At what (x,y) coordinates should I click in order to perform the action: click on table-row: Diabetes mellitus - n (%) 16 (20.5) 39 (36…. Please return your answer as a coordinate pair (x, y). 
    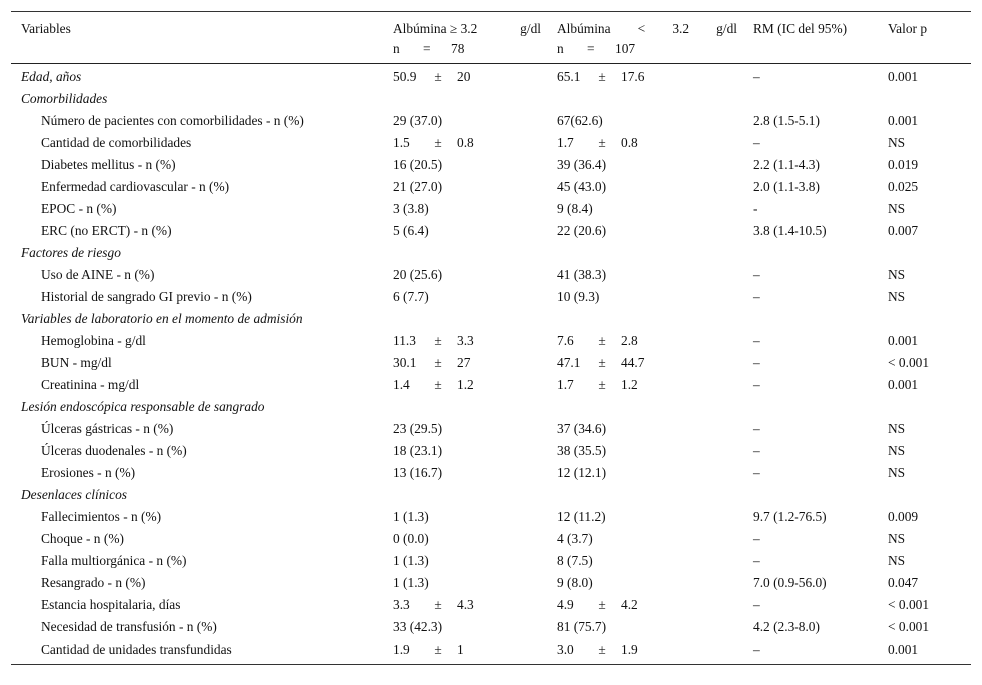
    Looking at the image, I should click on (491, 165).